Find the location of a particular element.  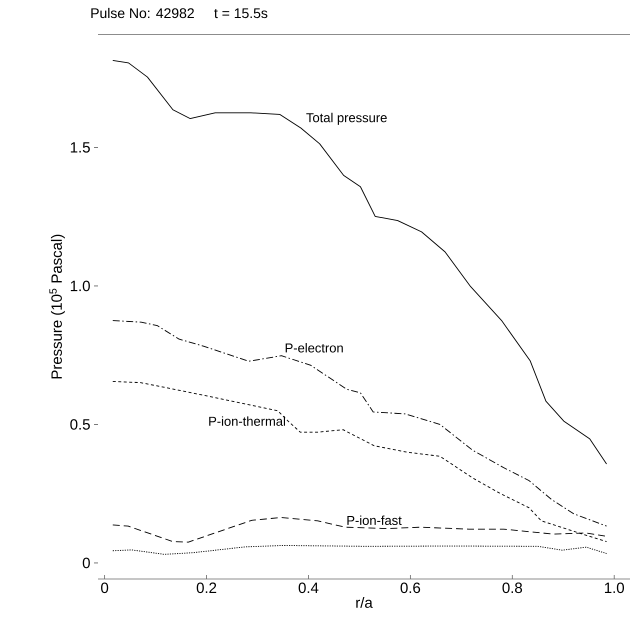

series-label: P-electron is located at coordinates (314, 348).